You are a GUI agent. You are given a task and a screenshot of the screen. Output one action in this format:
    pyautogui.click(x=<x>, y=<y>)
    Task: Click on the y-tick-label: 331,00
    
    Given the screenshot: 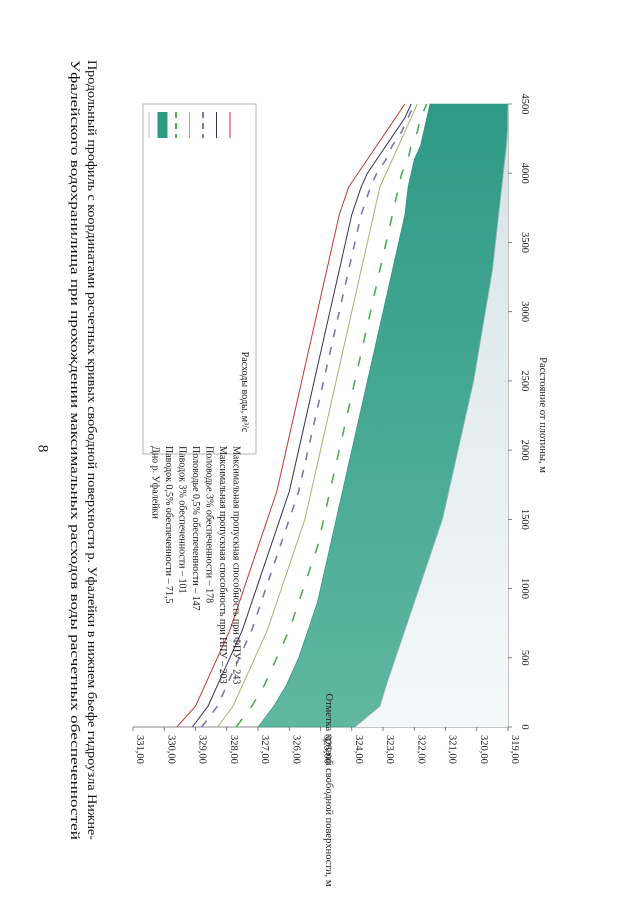 What is the action you would take?
    pyautogui.click(x=139, y=749)
    